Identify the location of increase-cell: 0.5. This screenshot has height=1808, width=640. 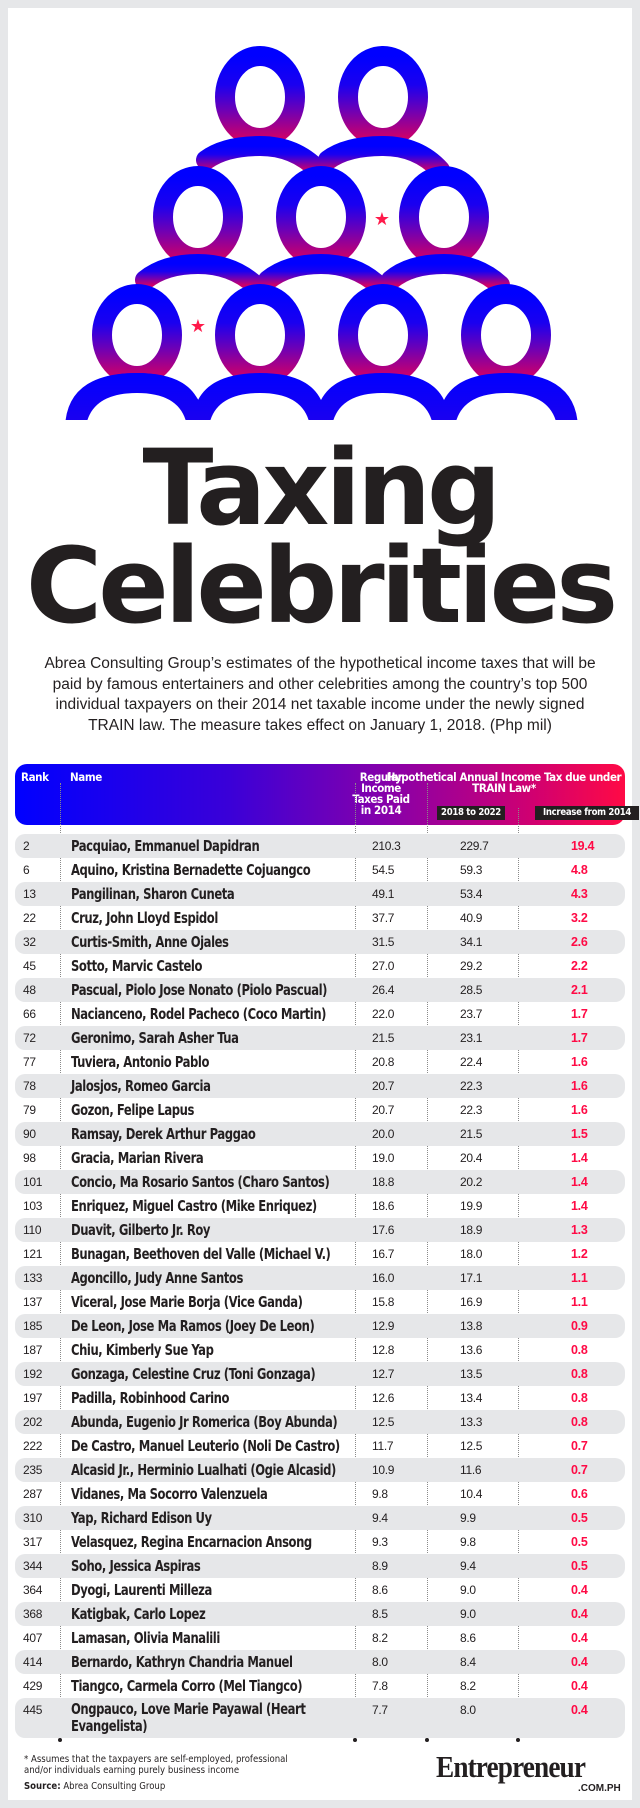
(579, 1518).